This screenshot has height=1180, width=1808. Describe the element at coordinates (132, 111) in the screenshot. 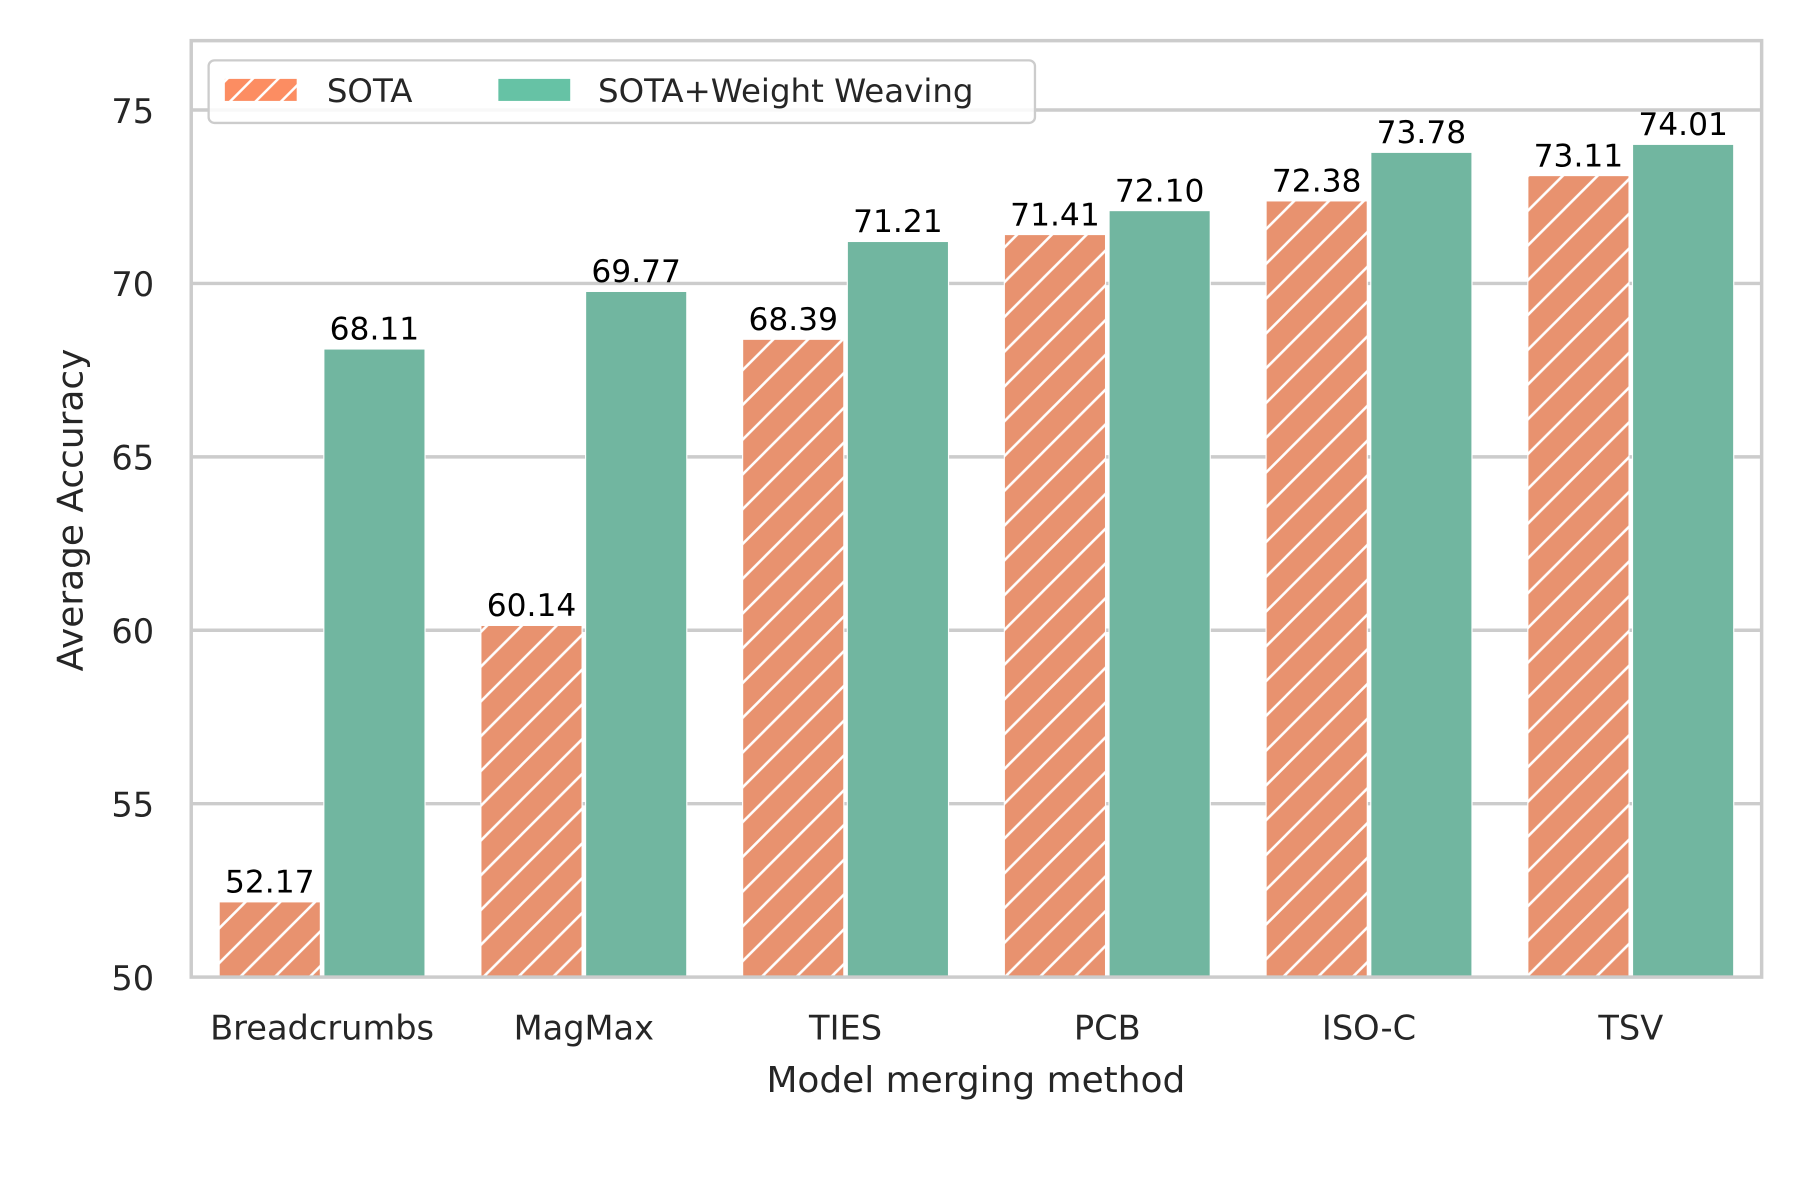

I see `y-tick-label: 75` at that location.